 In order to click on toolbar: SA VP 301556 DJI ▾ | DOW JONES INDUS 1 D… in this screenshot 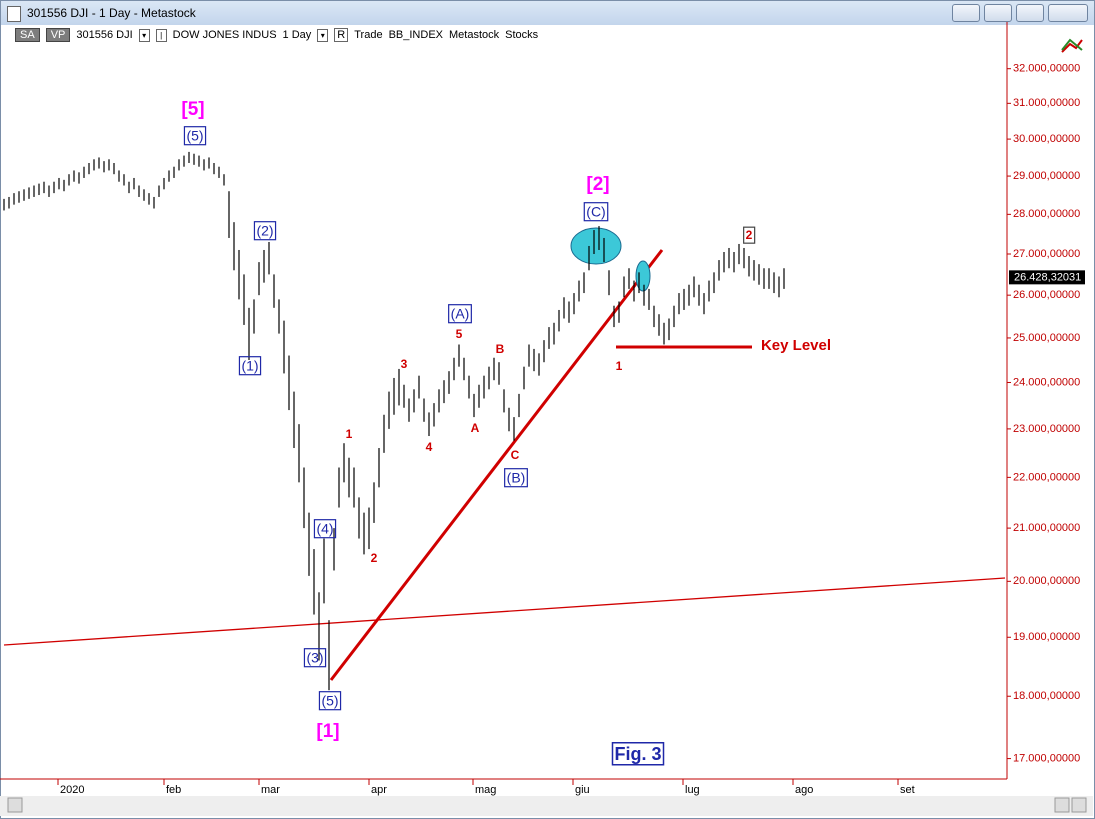, I will do `click(547, 35)`.